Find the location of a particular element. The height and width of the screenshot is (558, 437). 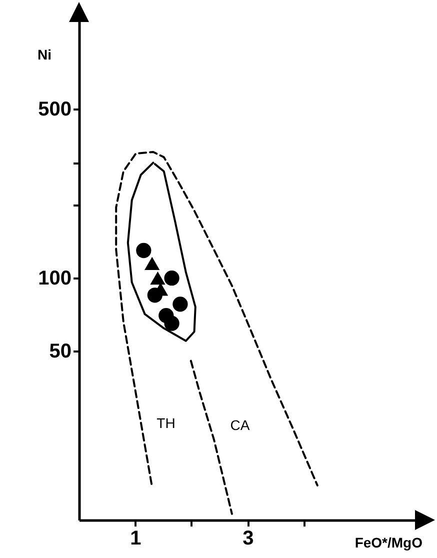

x-axis-title: FeO*/MgO is located at coordinates (388, 542).